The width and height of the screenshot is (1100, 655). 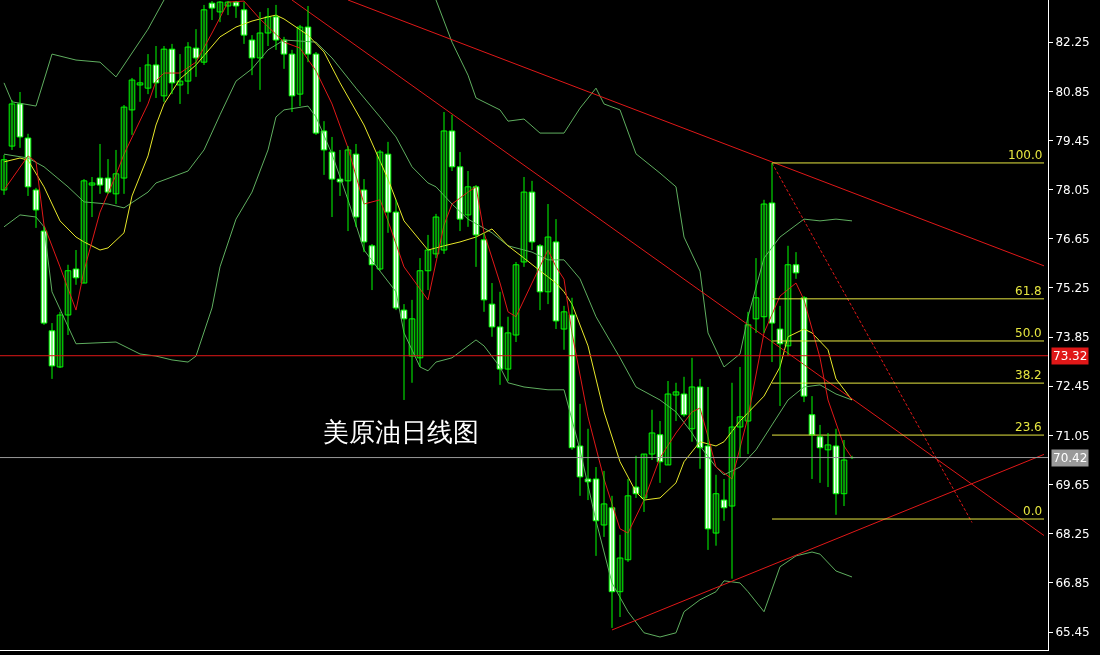 I want to click on series-label: 100.0, so click(x=1025, y=155).